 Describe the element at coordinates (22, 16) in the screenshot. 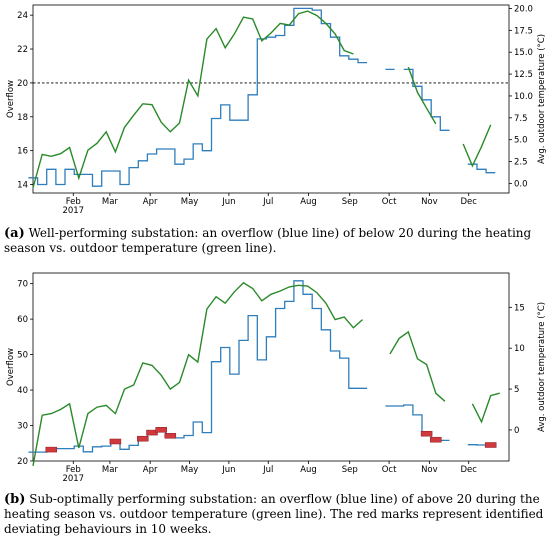

I see `chart-a-ytick-label: 24` at that location.